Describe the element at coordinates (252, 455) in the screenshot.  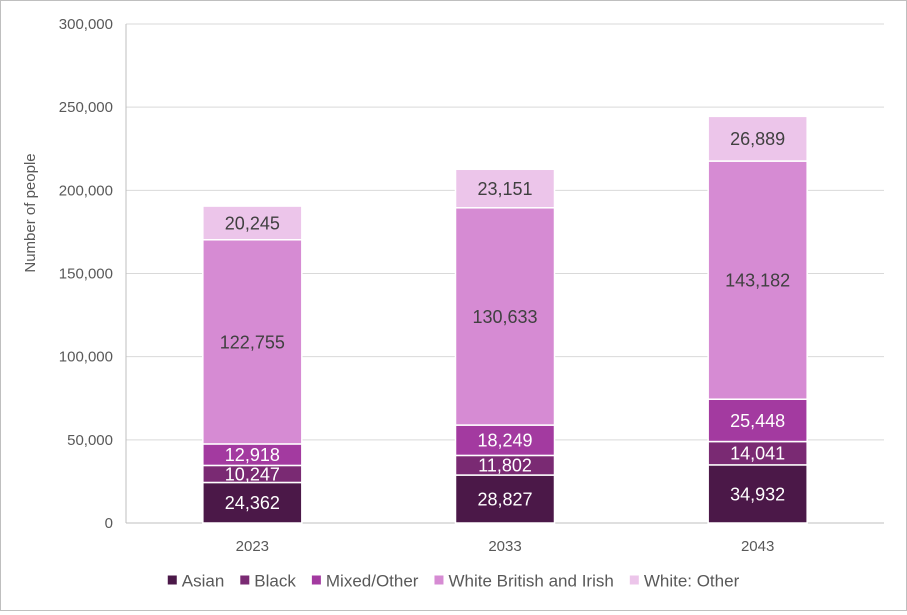
I see `data-label: 12,918` at that location.